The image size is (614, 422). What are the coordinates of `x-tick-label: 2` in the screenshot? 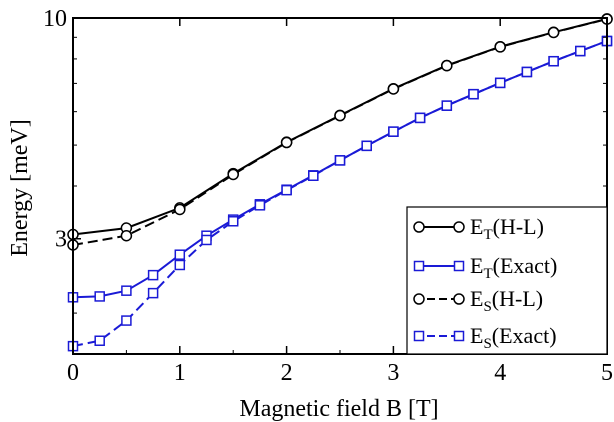 It's located at (287, 373).